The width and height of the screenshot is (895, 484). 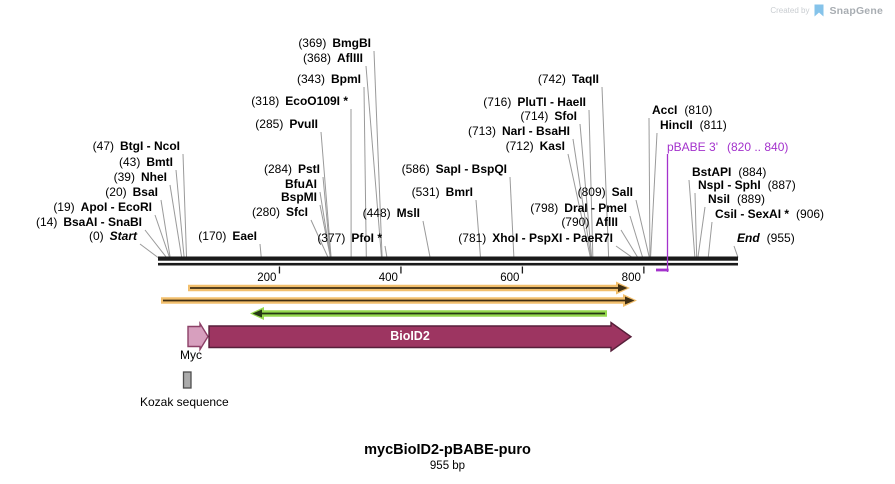 What do you see at coordinates (509, 278) in the screenshot?
I see `ruler-tick-label-600: 600` at bounding box center [509, 278].